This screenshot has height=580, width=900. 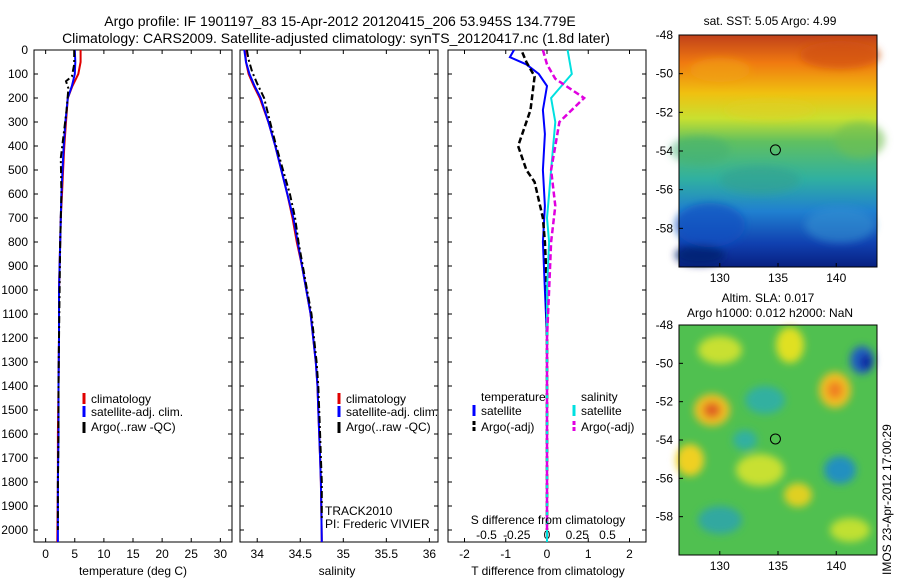 What do you see at coordinates (770, 21) in the screenshot?
I see `sst-map-title: sat. SST: 5.05 Argo: 4.99` at bounding box center [770, 21].